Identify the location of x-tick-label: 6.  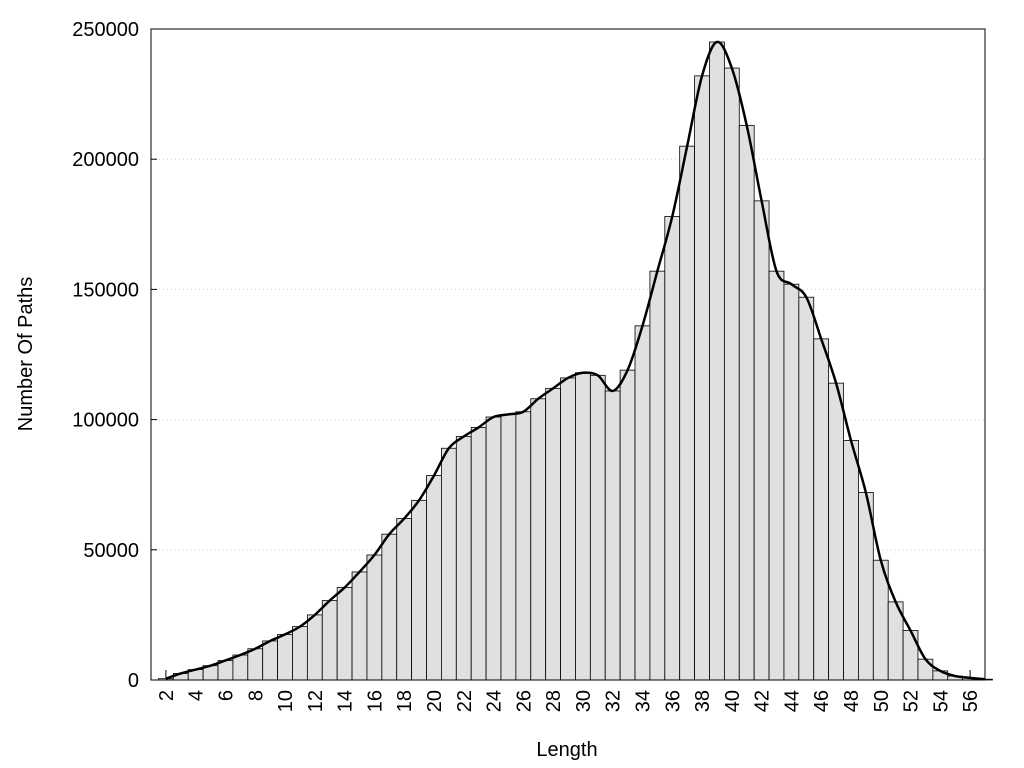
(226, 695).